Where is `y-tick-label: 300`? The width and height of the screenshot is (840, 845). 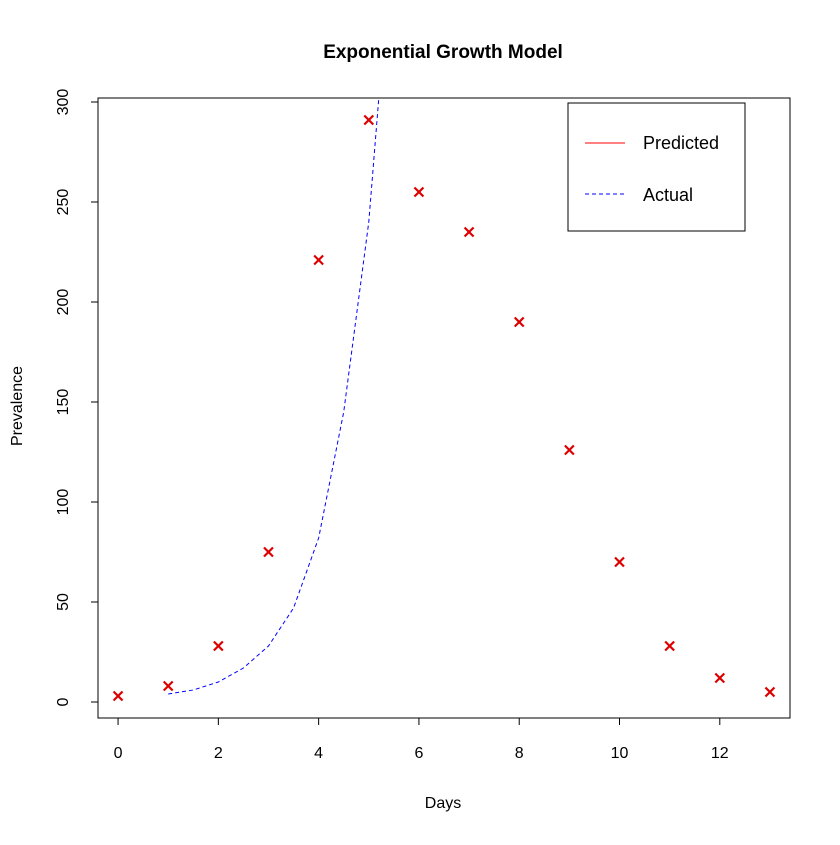 y-tick-label: 300 is located at coordinates (63, 102).